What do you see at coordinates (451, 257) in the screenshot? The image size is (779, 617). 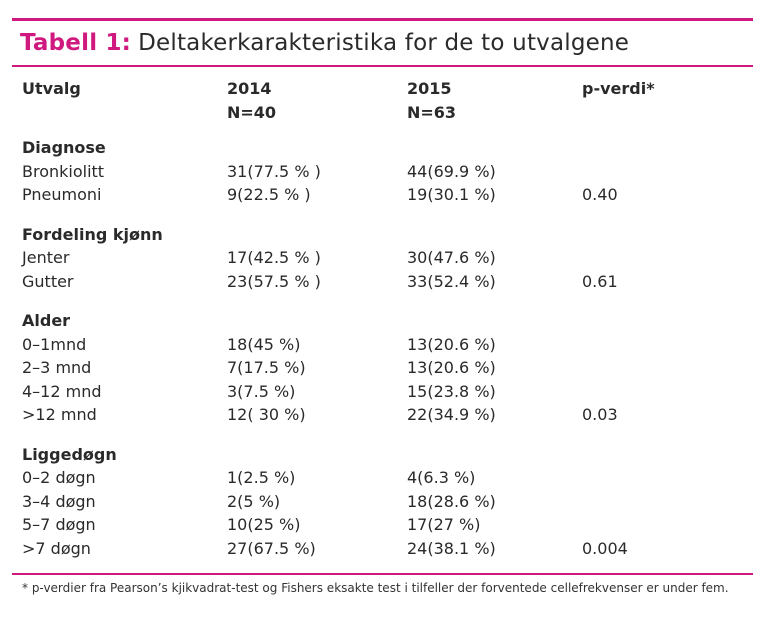 I see `cell-2015: 30(47.6 %)` at bounding box center [451, 257].